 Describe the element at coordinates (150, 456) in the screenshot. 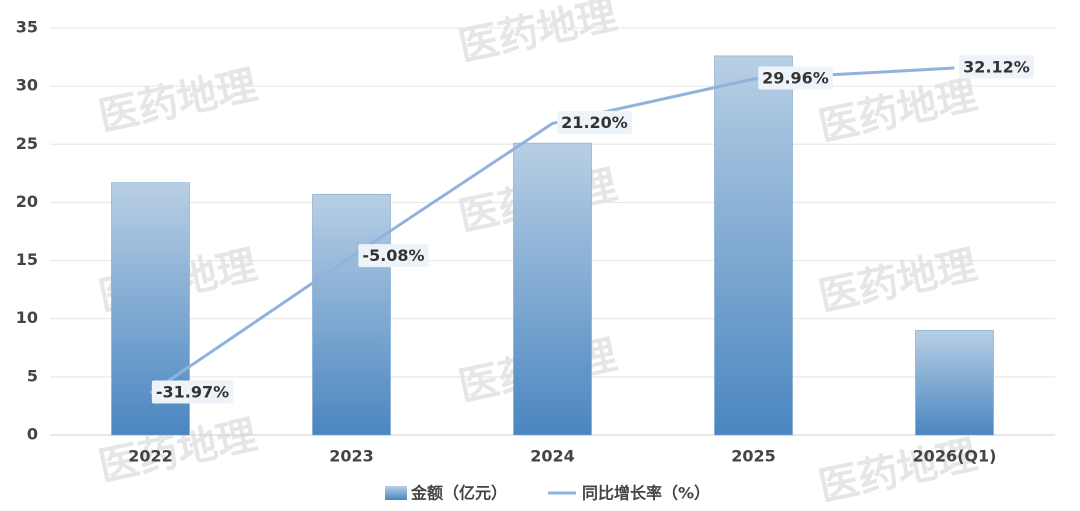

I see `x-tick-label: 2022` at that location.